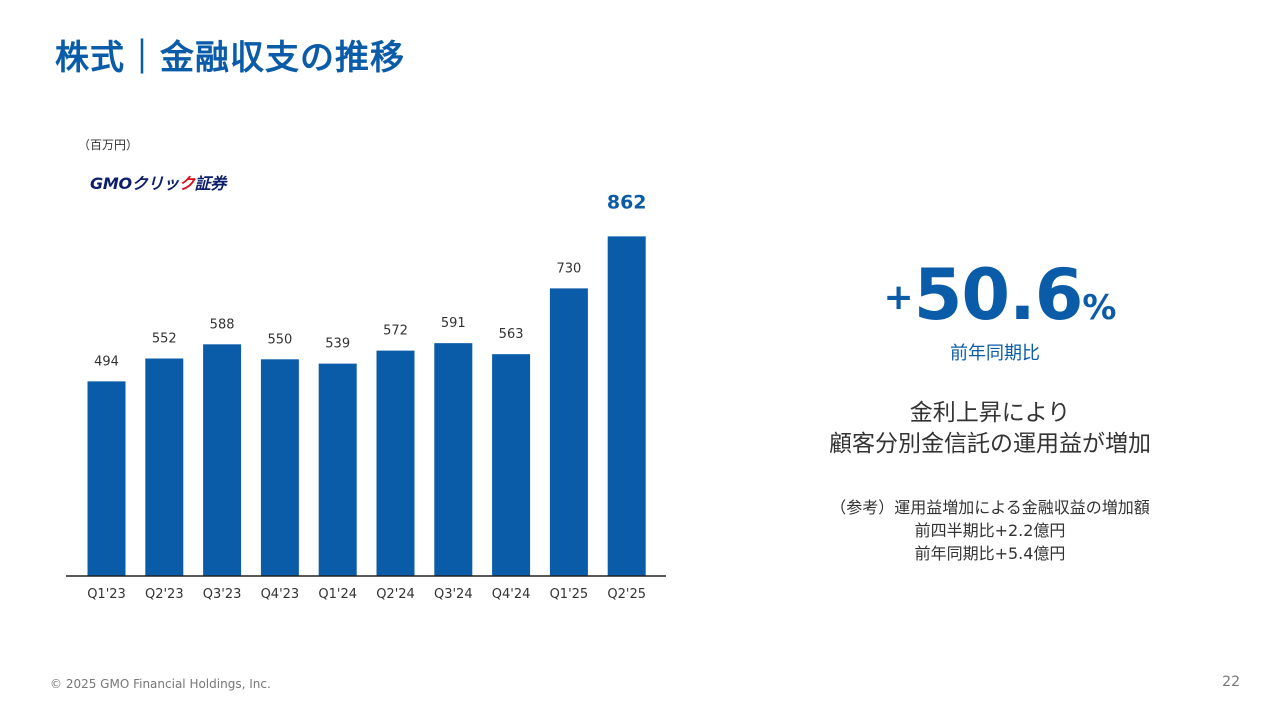 The image size is (1280, 720). Describe the element at coordinates (134, 183) in the screenshot. I see `logo-text-main: GMOクリッ` at that location.